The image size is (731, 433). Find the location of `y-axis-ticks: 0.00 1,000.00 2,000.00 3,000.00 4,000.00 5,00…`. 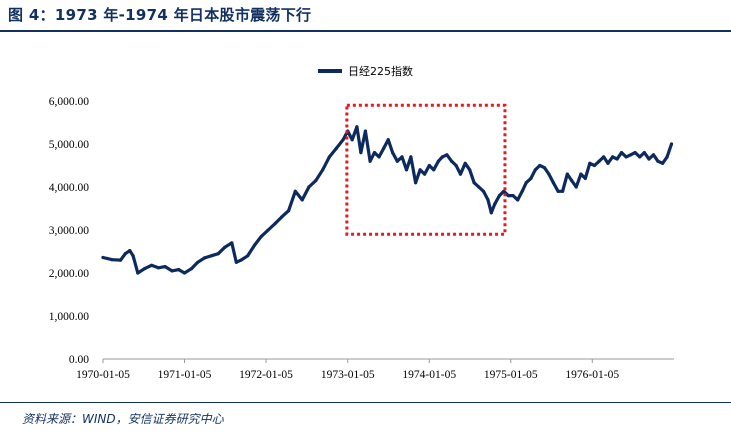

y-axis-ticks: 0.00 1,000.00 2,000.00 3,000.00 4,000.00 5,00… is located at coordinates (69, 231).